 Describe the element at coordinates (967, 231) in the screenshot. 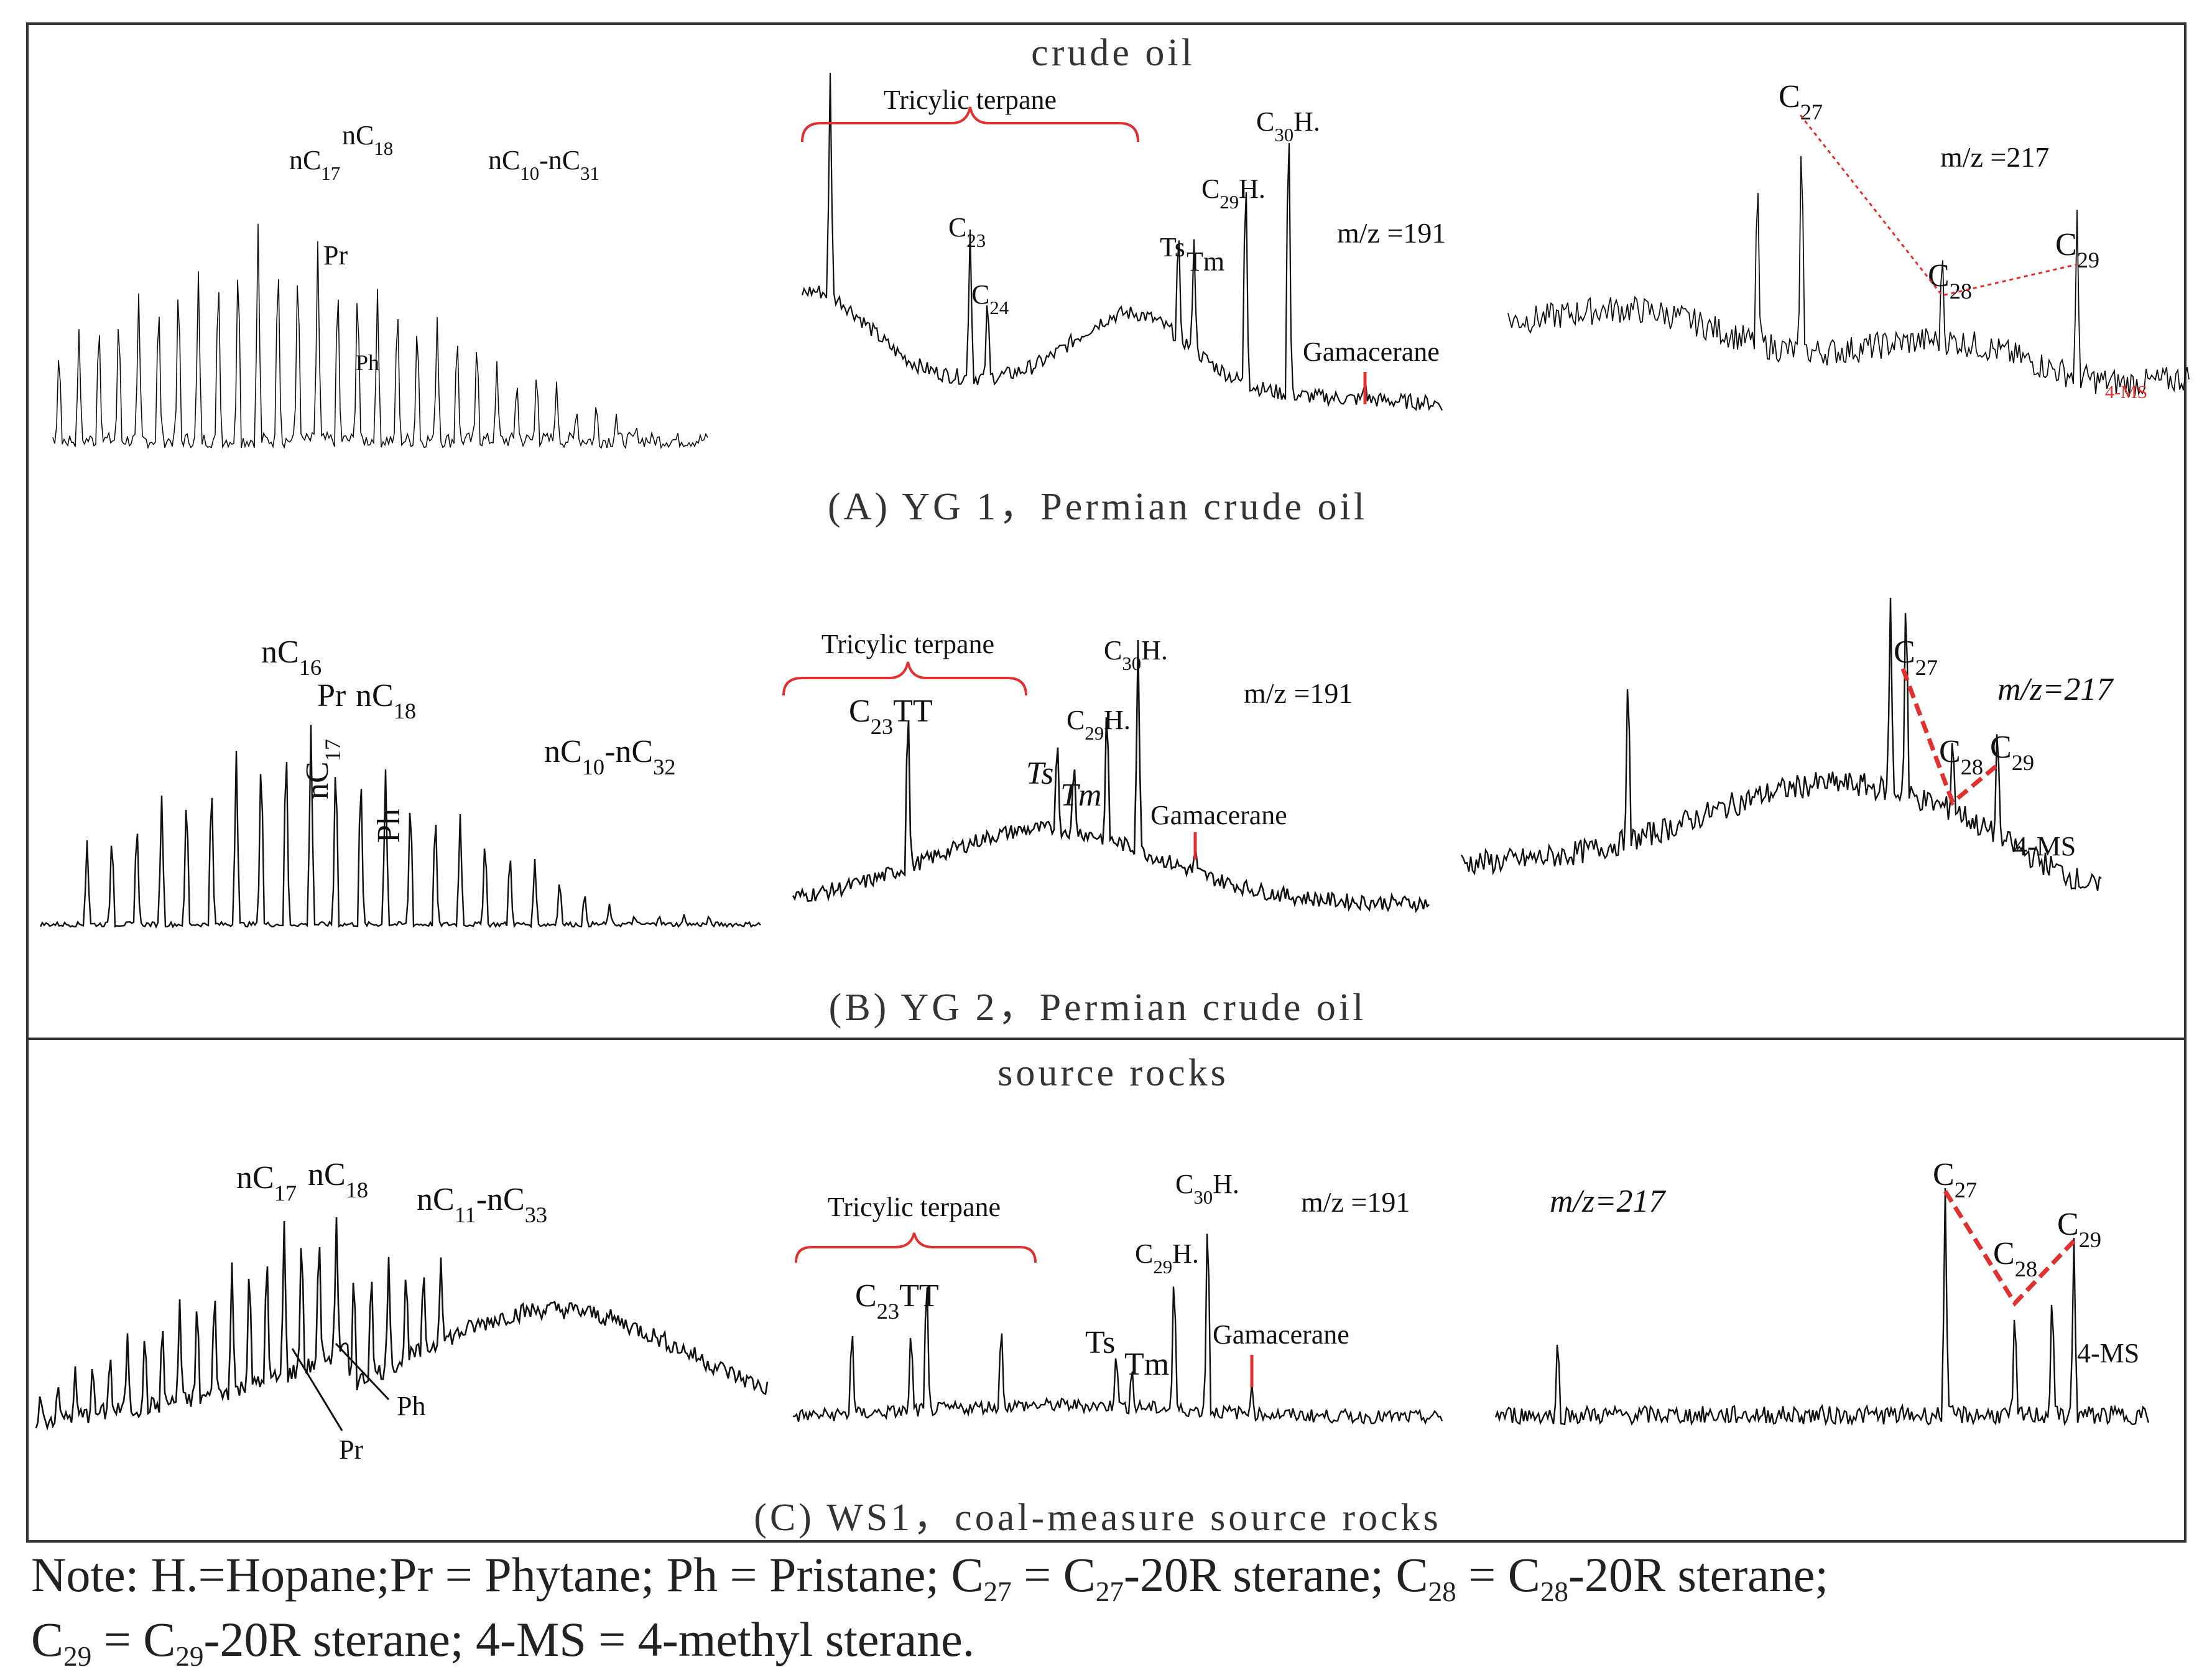

I see `peak-label-c23: C23` at that location.